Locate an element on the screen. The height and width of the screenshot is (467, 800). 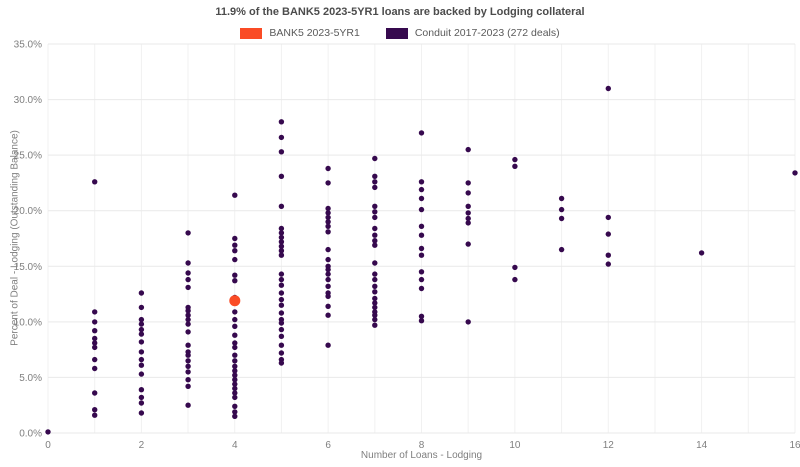
y-tick-label: 20.0% is located at coordinates (28, 211).